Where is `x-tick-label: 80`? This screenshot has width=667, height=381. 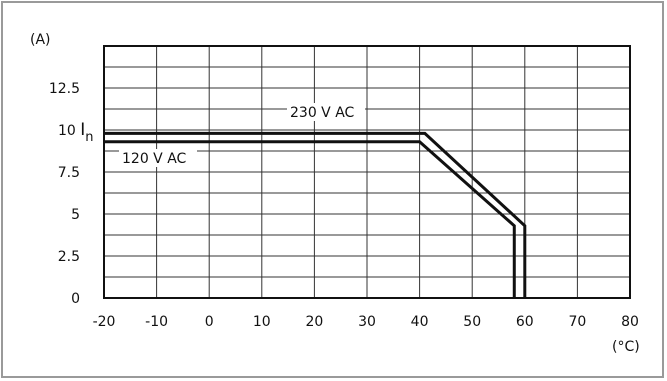
x-tick-label: 80 is located at coordinates (630, 322).